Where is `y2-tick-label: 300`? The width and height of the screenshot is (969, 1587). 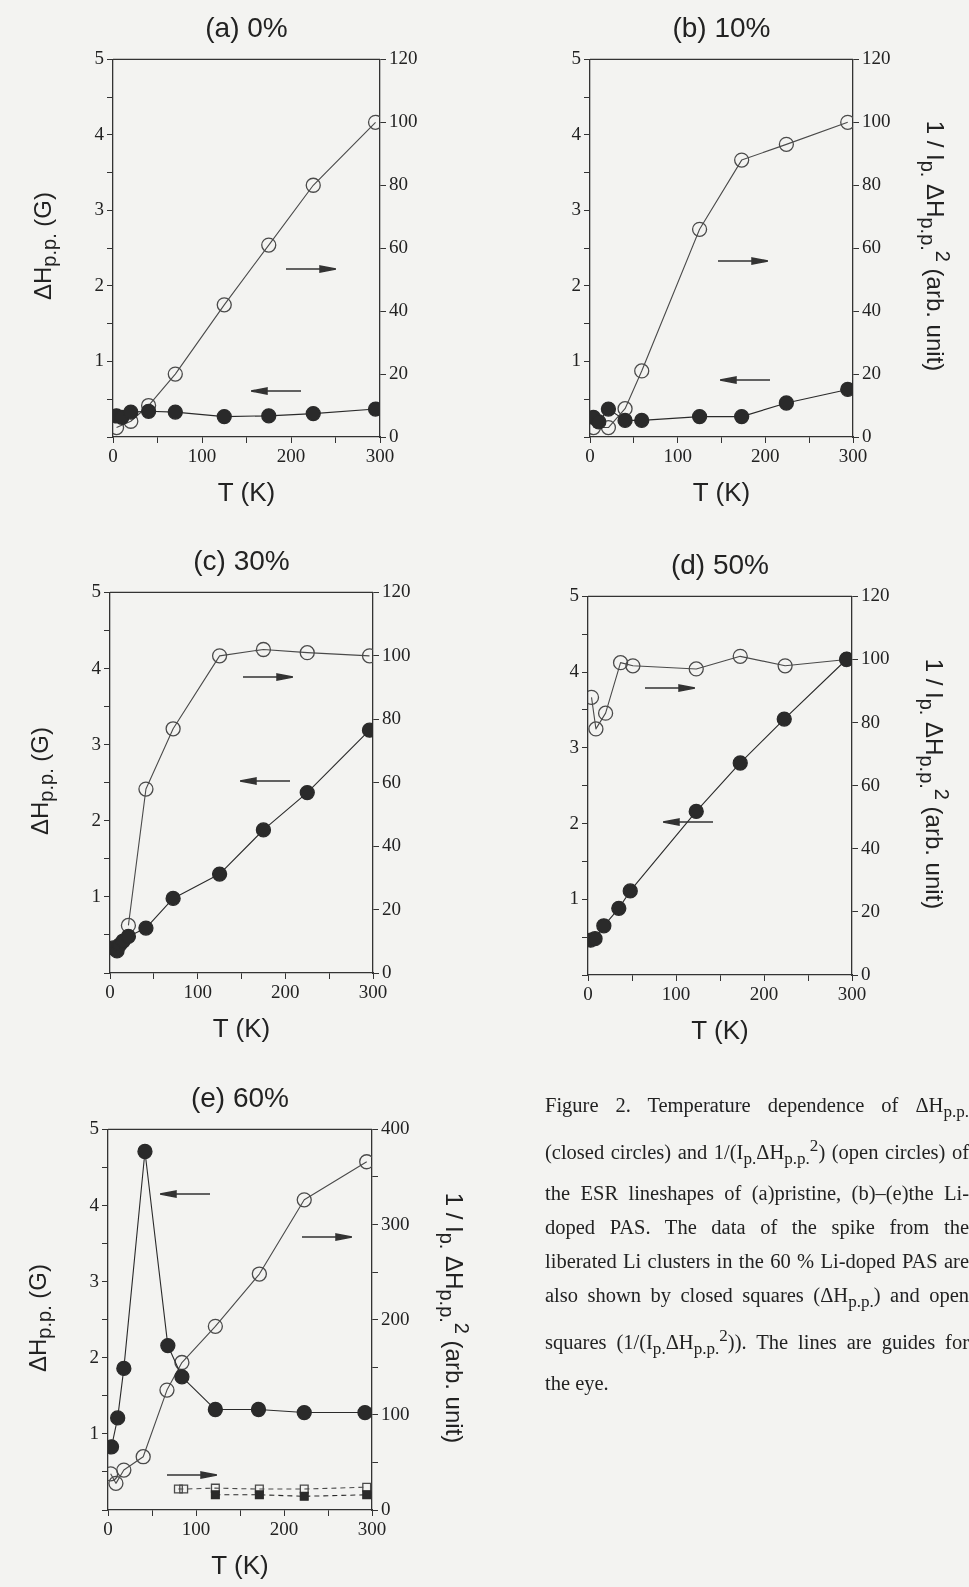 y2-tick-label: 300 is located at coordinates (395, 1223).